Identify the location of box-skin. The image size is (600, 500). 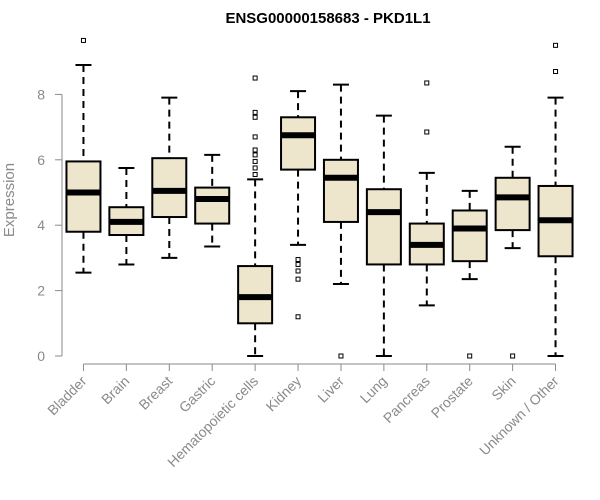
(512, 252).